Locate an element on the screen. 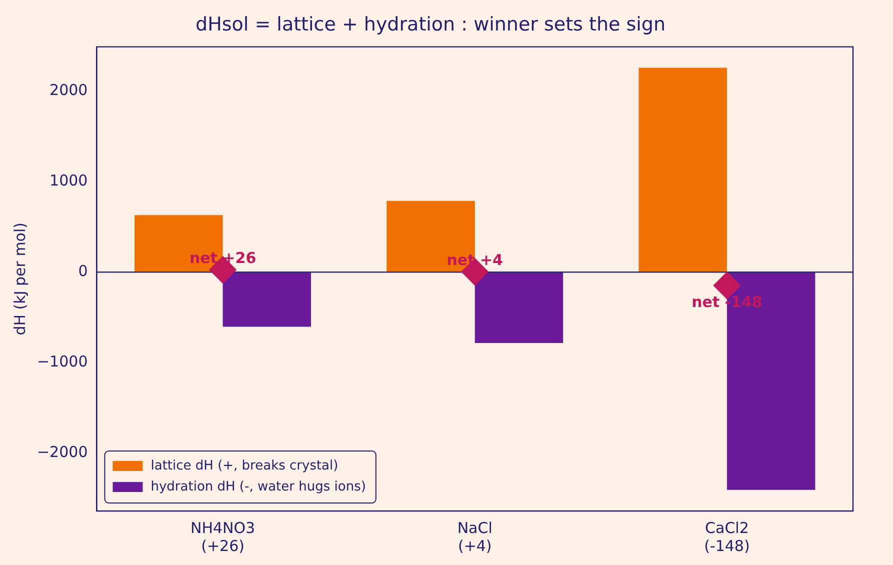 The image size is (893, 565). x-tick-label: NH4NO3 (+26) is located at coordinates (223, 536).